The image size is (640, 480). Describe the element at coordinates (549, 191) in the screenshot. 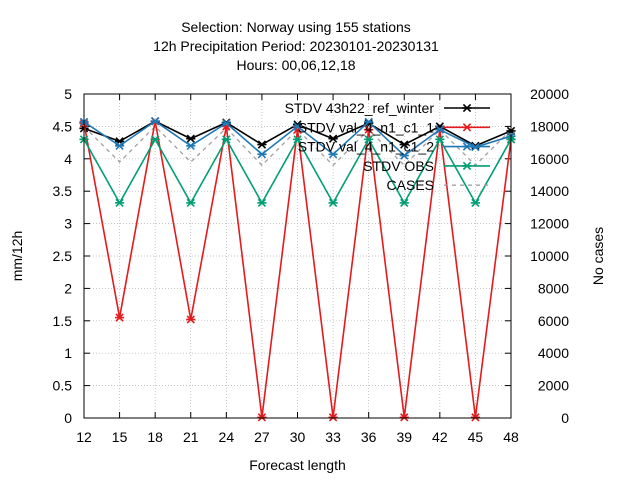

I see `y2-tick-label: 14000` at that location.